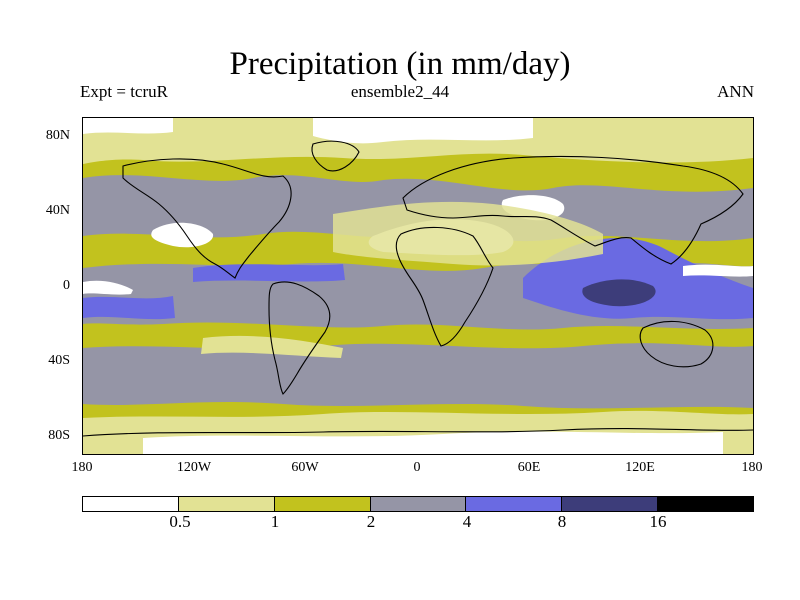 This screenshot has width=800, height=600. Describe the element at coordinates (467, 521) in the screenshot. I see `colorbar-label-4: 4` at that location.